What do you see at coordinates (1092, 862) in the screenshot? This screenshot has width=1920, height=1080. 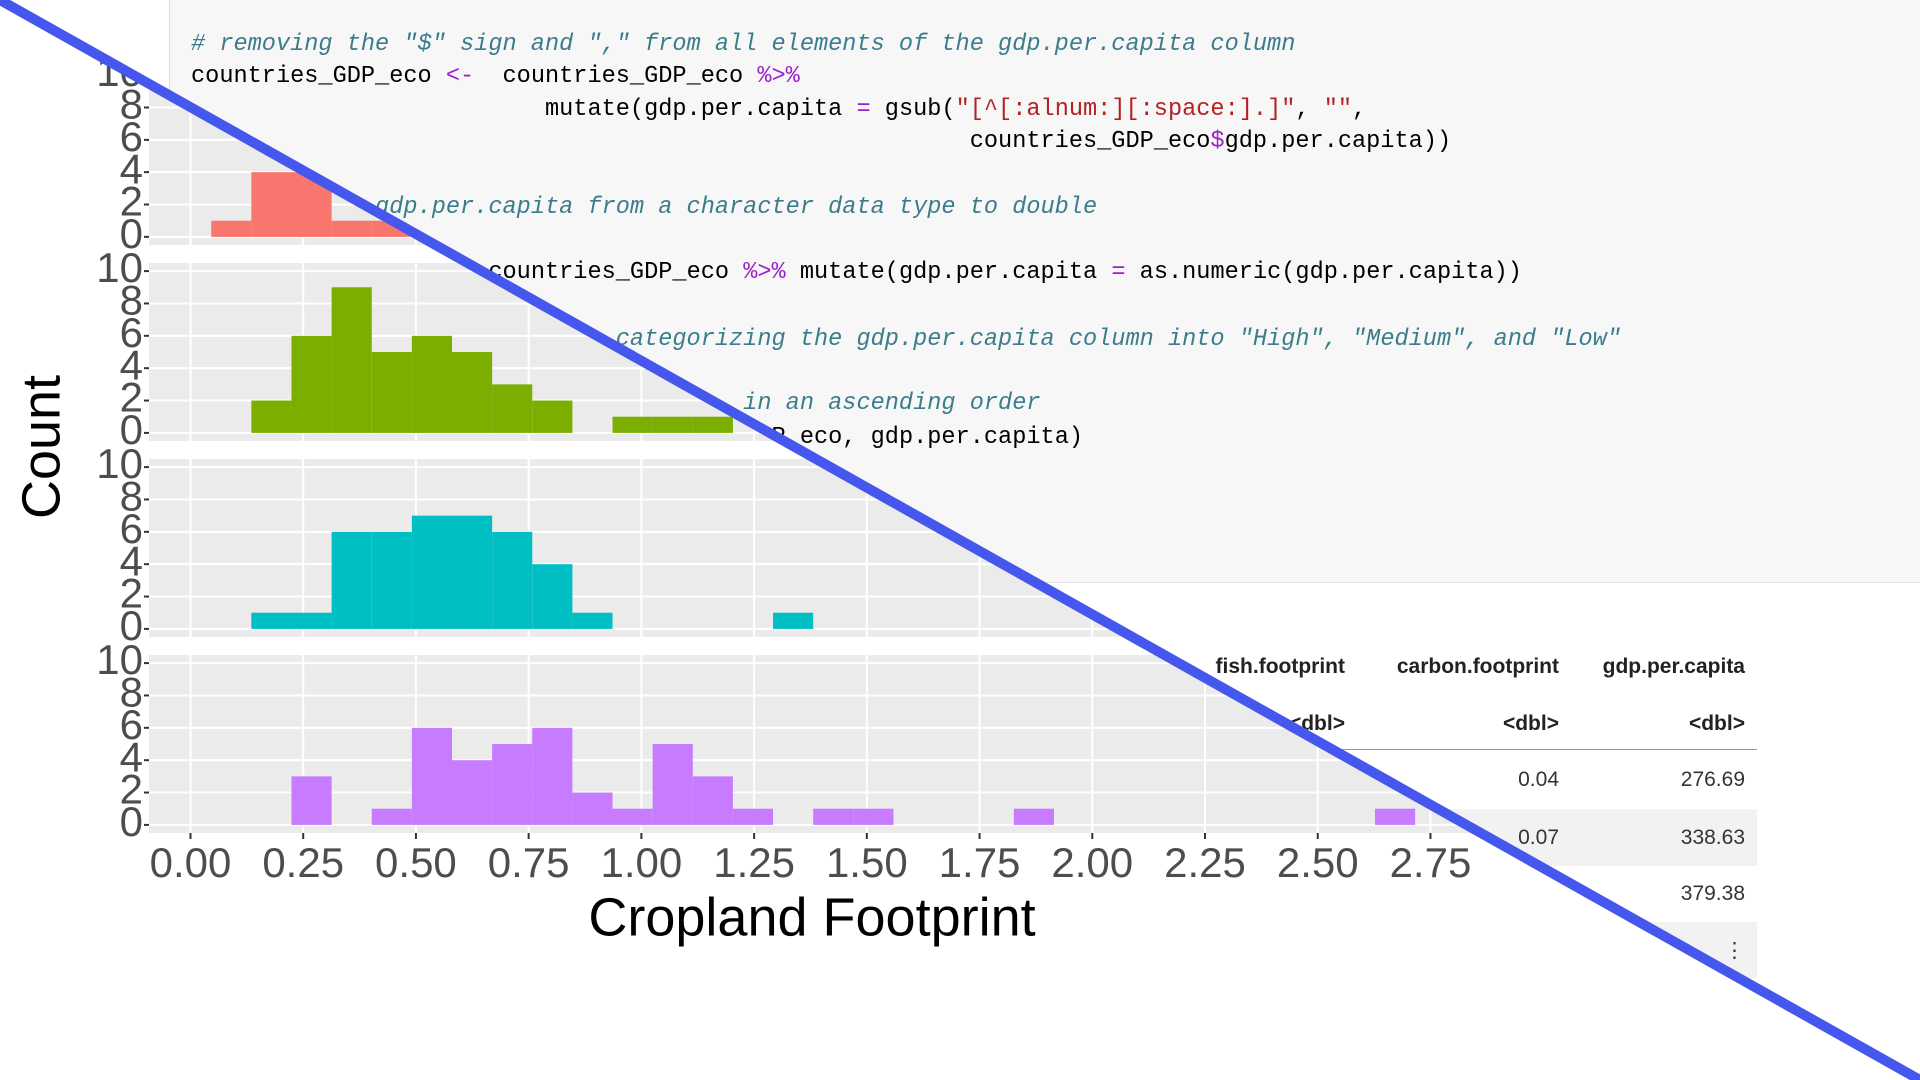 I see `x-tick-label: 2.00` at bounding box center [1092, 862].